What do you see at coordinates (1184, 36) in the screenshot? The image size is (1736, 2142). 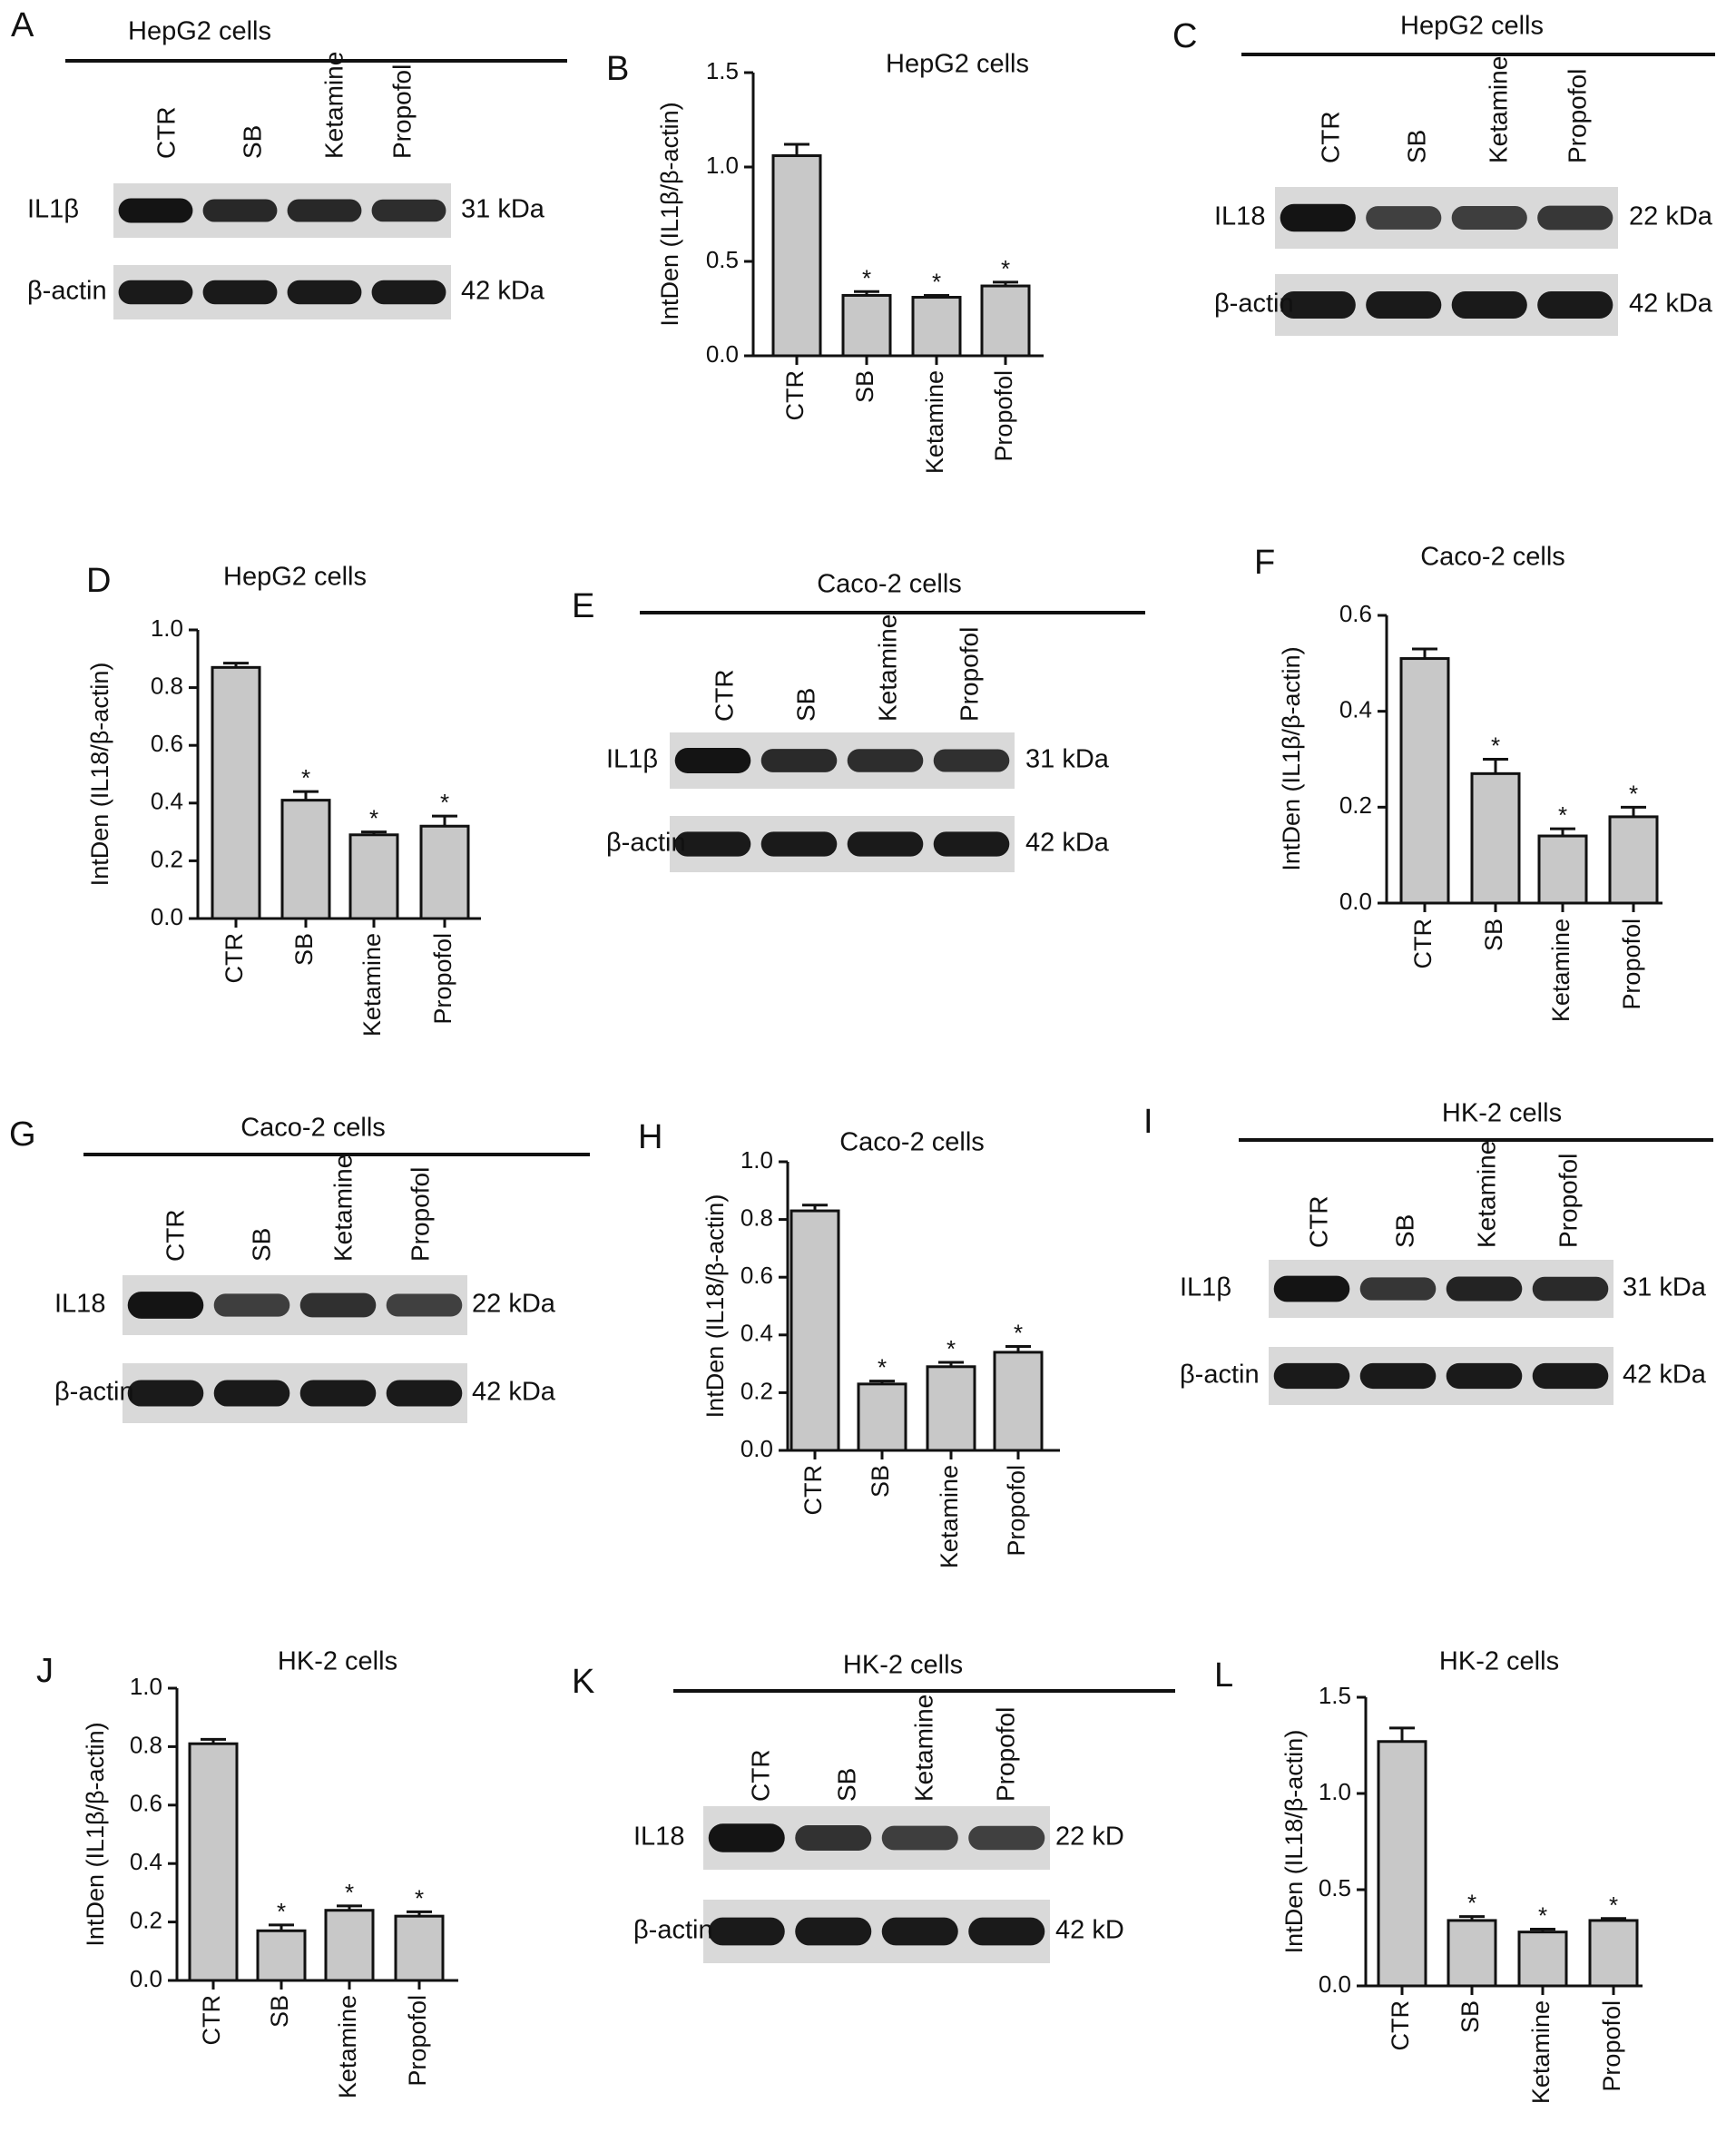 I see `panel-letter: C` at bounding box center [1184, 36].